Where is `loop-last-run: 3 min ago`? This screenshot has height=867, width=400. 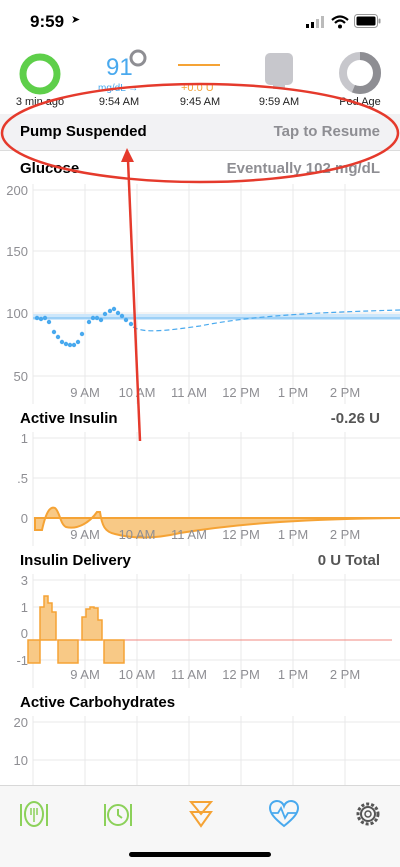 loop-last-run: 3 min ago is located at coordinates (40, 102).